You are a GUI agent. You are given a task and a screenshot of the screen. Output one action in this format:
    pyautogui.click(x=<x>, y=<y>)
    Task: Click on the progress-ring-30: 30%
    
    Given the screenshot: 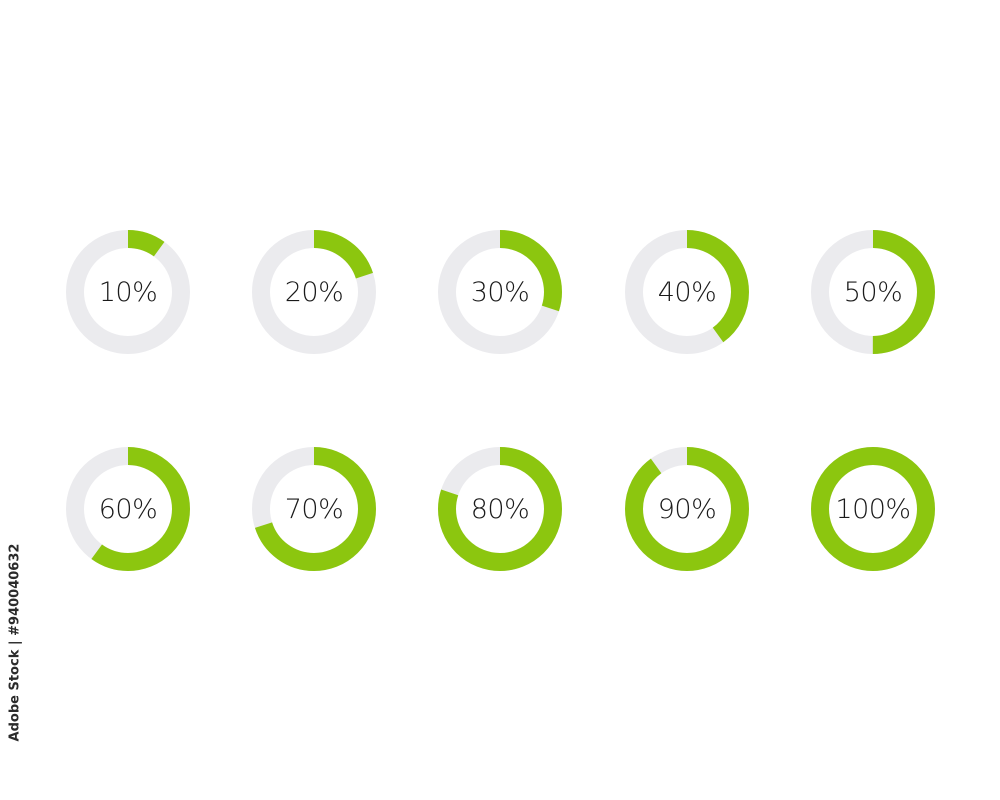 What is the action you would take?
    pyautogui.click(x=500, y=292)
    